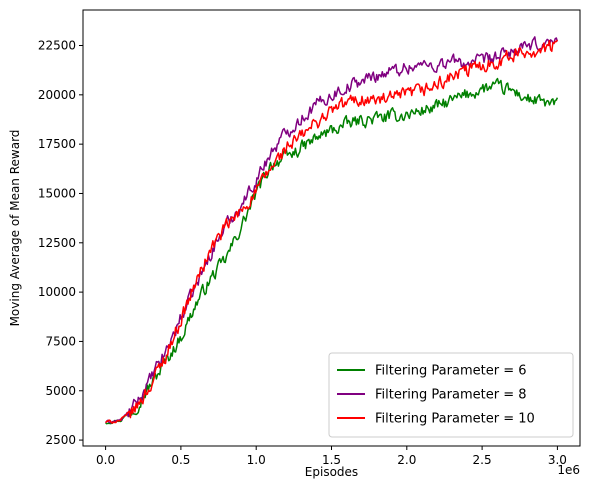 The width and height of the screenshot is (590, 490). What do you see at coordinates (60, 391) in the screenshot?
I see `y-tick-label: 5000` at bounding box center [60, 391].